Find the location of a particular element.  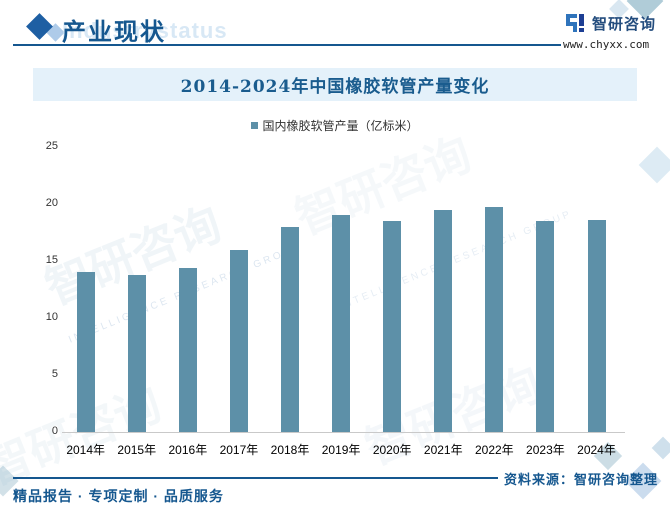

x-axis-category-label: 2021年 is located at coordinates (443, 450).